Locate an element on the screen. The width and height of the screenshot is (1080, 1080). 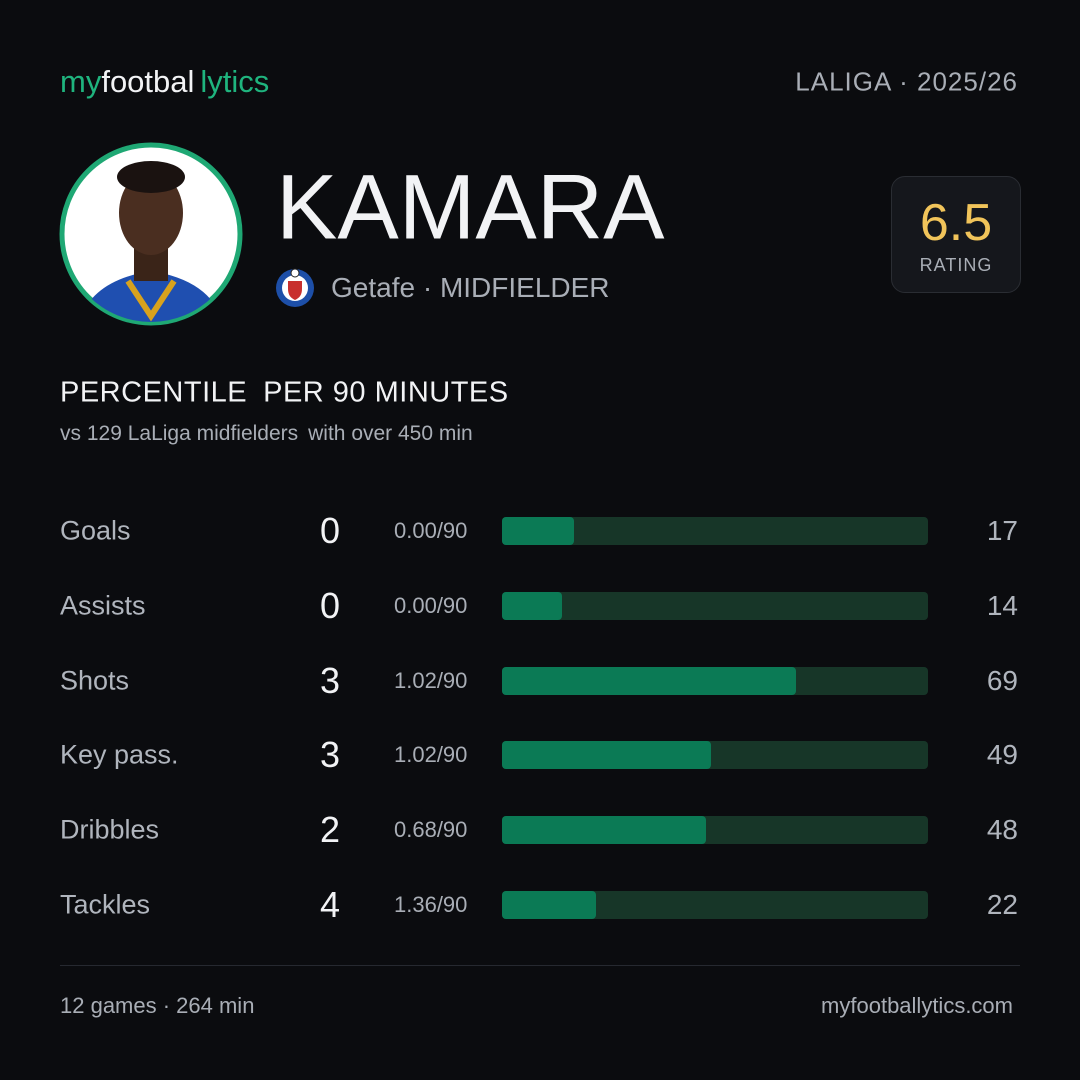
club-crest is located at coordinates (295, 287).